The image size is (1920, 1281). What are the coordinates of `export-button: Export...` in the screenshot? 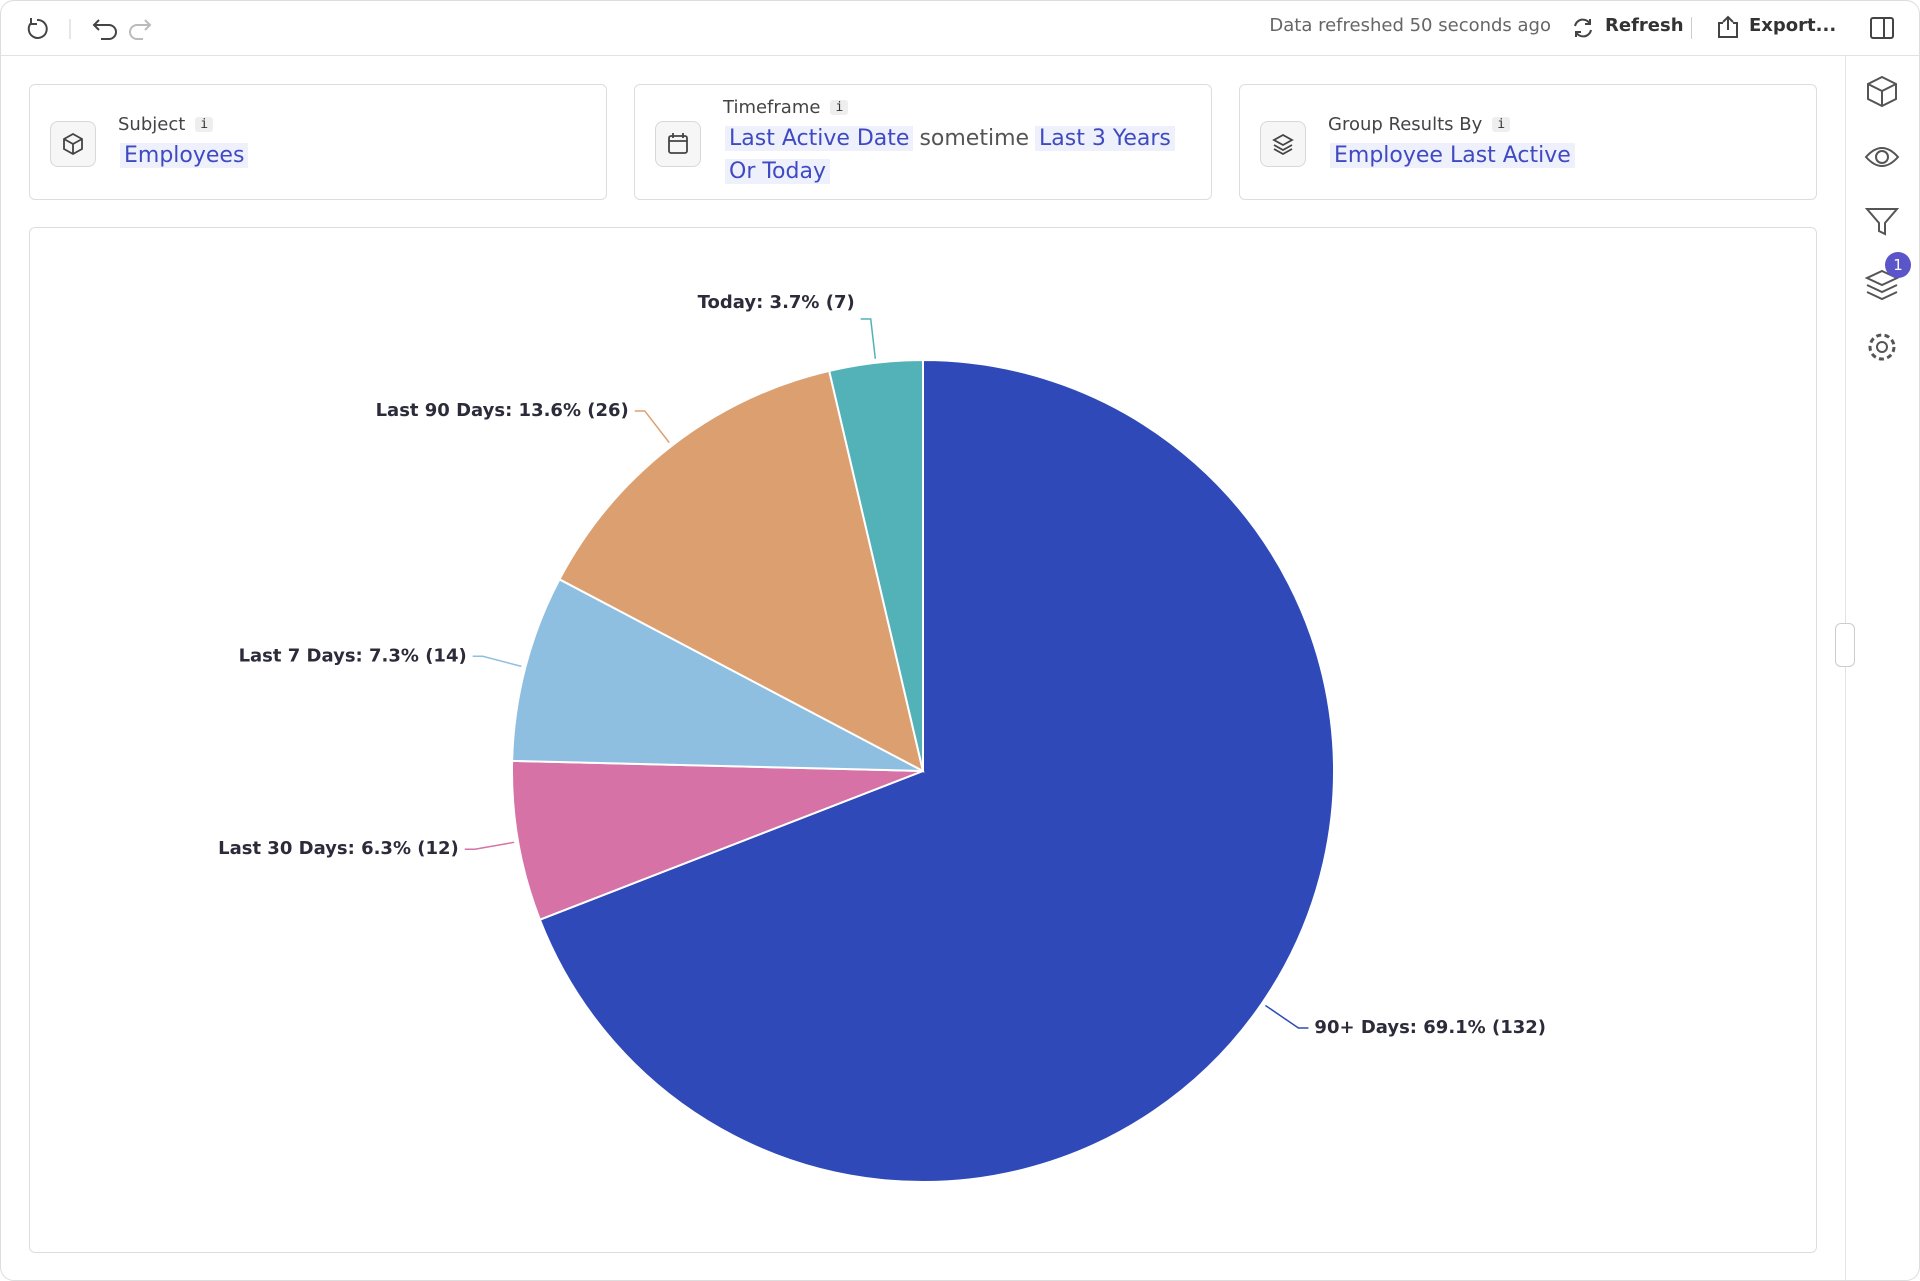 It's located at (1793, 25).